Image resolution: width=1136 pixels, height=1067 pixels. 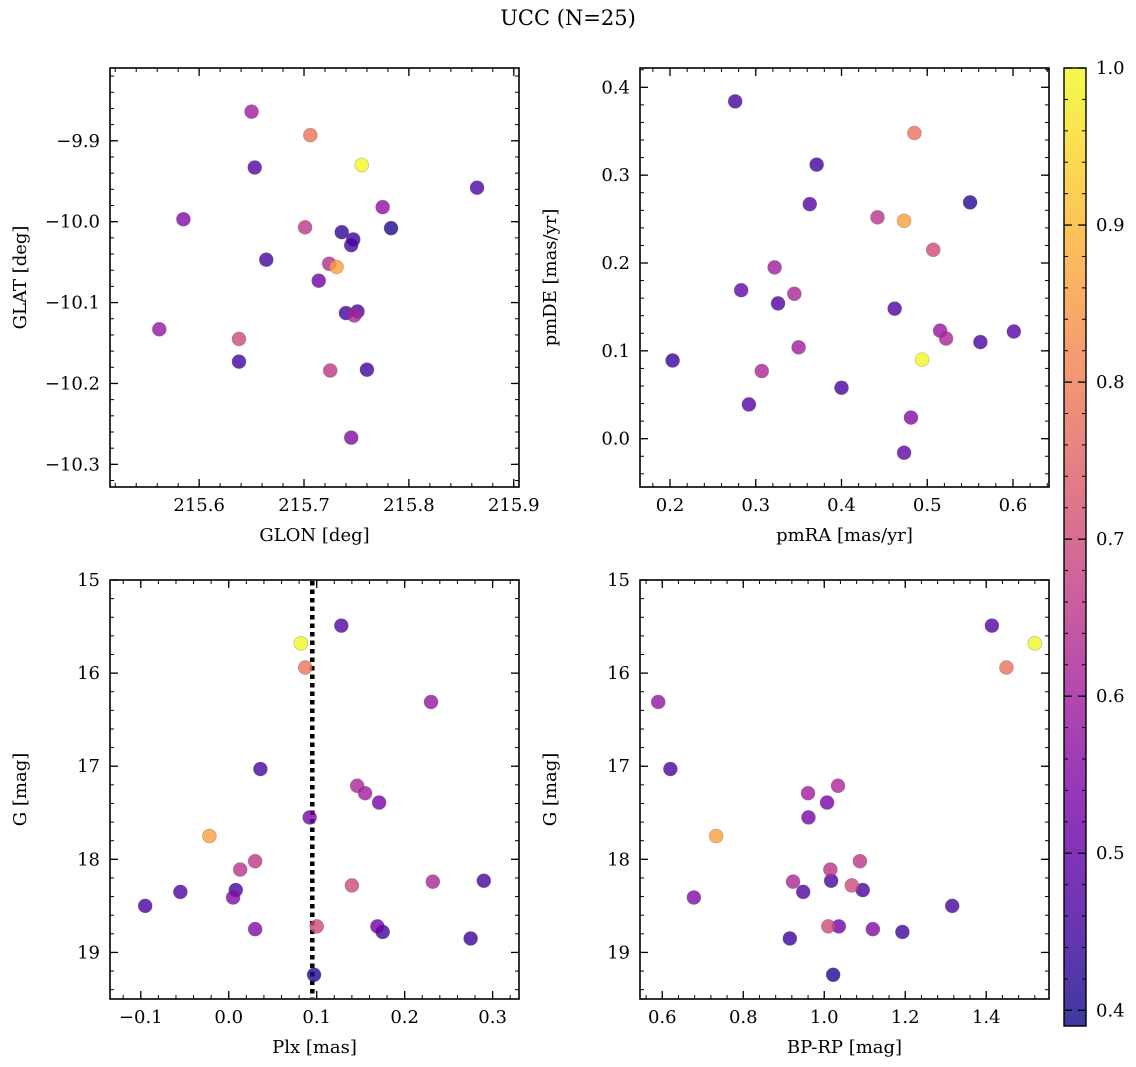 What do you see at coordinates (618, 859) in the screenshot?
I see `y-tick-label: 18` at bounding box center [618, 859].